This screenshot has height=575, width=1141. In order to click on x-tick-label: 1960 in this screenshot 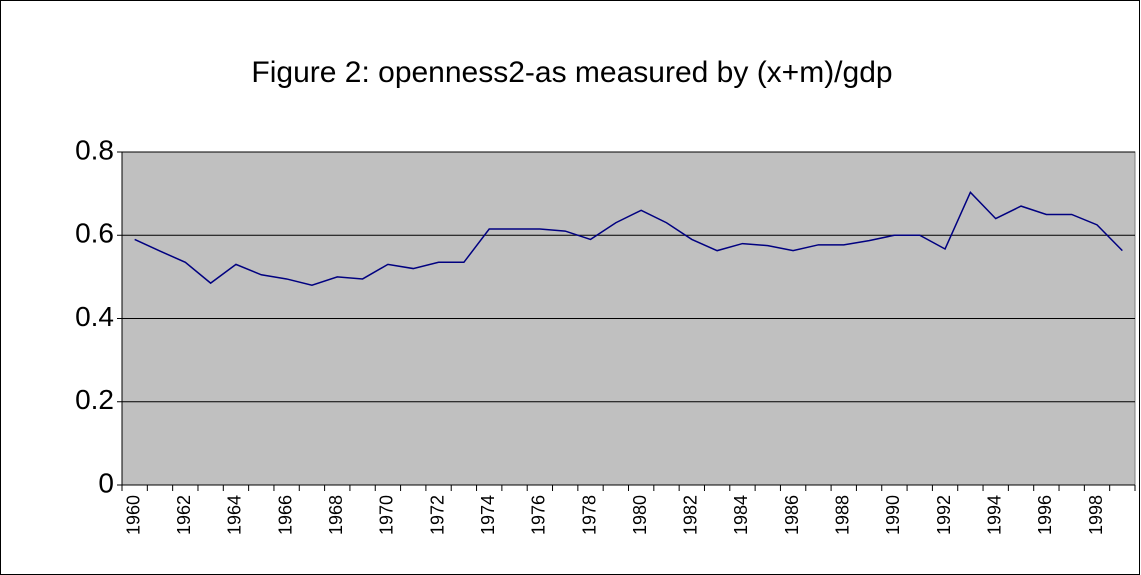, I will do `click(133, 515)`.